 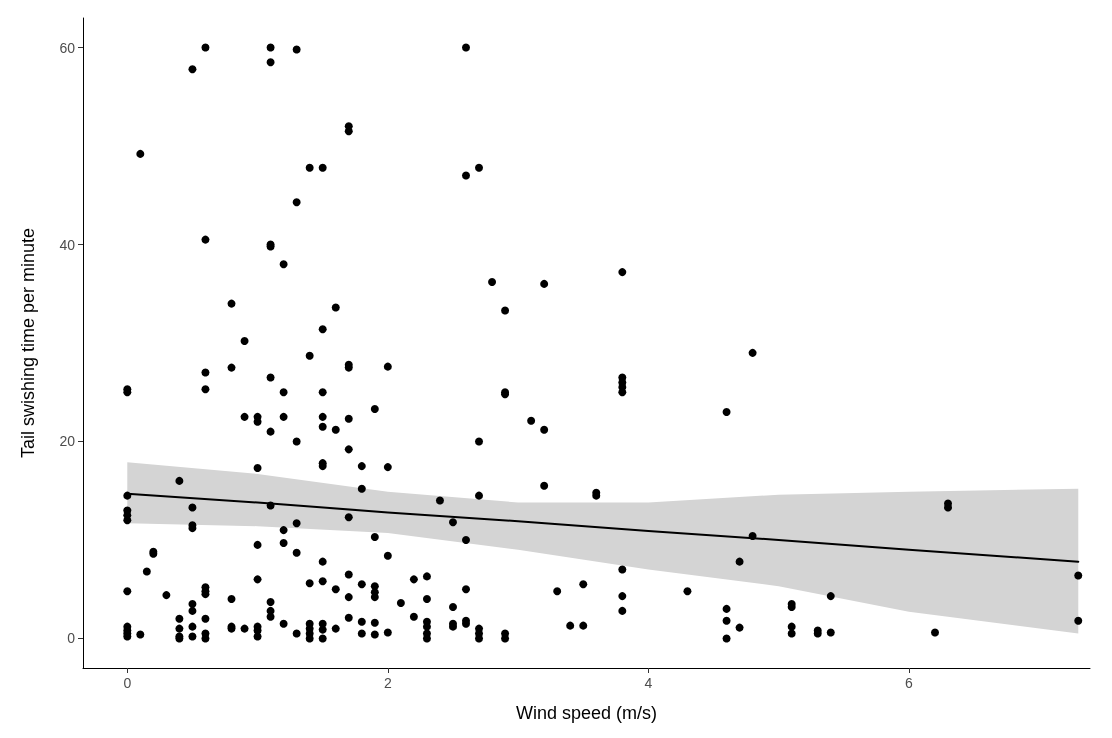 What do you see at coordinates (127, 683) in the screenshot?
I see `x-tick-label: 0` at bounding box center [127, 683].